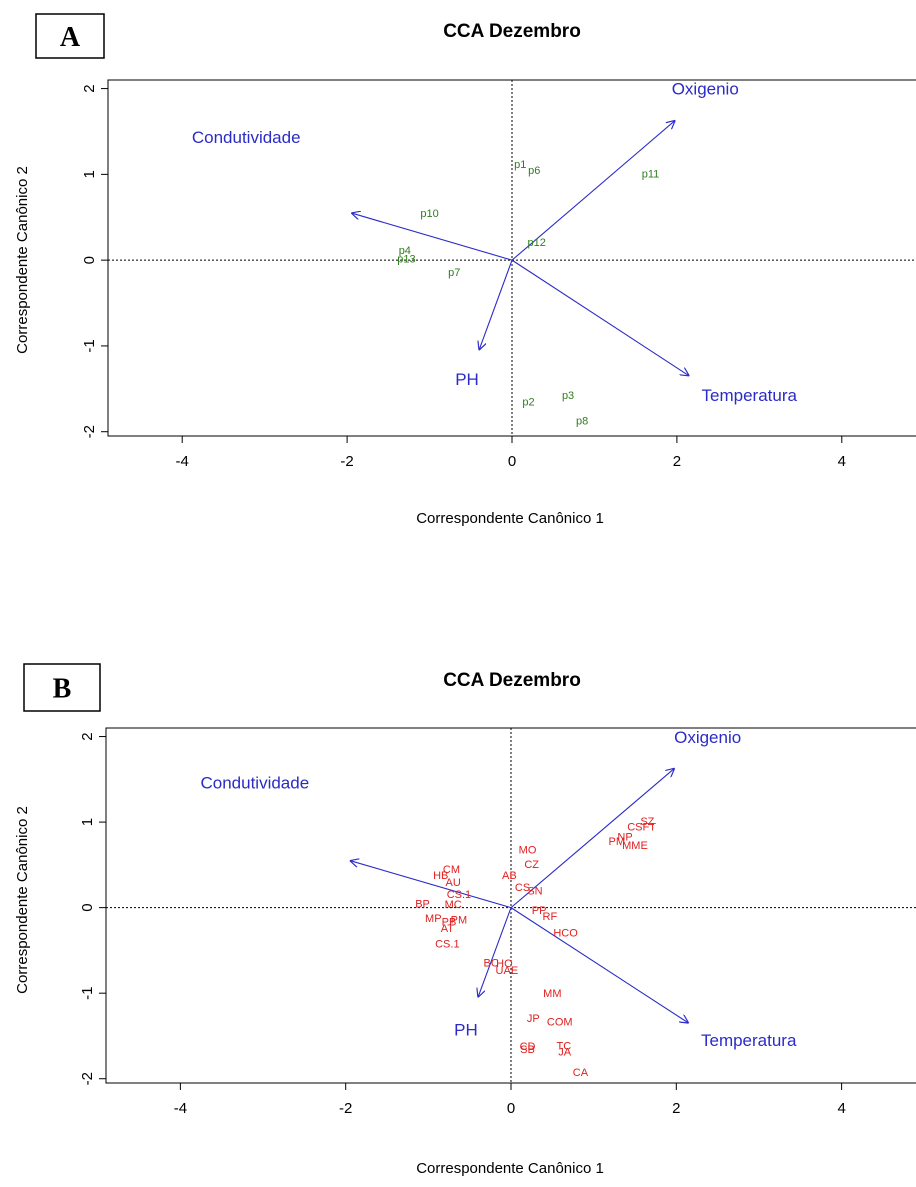 The width and height of the screenshot is (916, 1187). What do you see at coordinates (504, 964) in the screenshot?
I see `point-label: HO` at bounding box center [504, 964].